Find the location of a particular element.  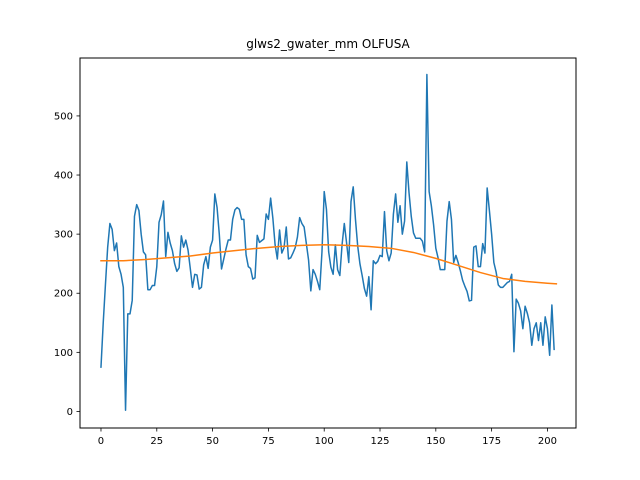

x-tick-label: 100 is located at coordinates (324, 441).